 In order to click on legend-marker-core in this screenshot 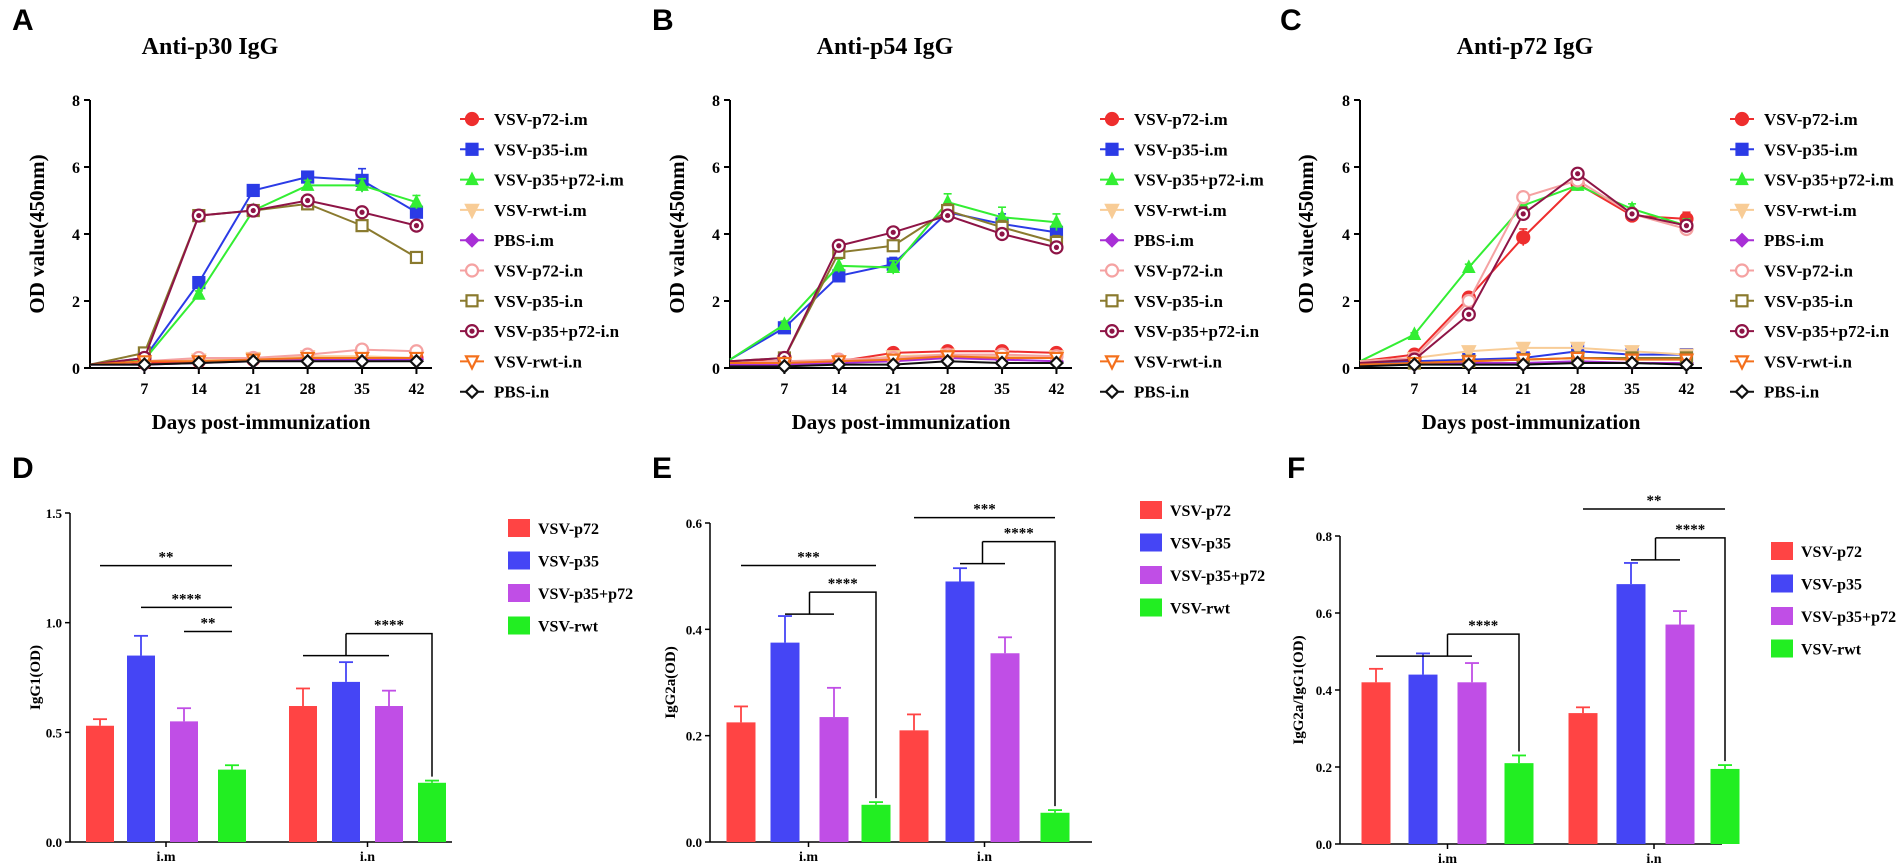, I will do `click(472, 331)`.